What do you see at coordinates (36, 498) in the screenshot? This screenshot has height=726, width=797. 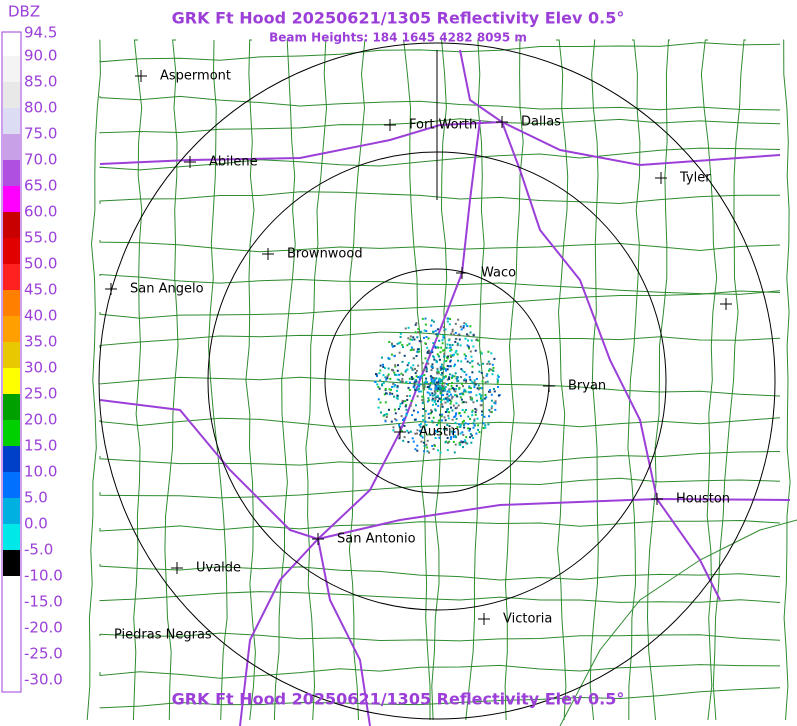 I see `legend-label: 5.0` at bounding box center [36, 498].